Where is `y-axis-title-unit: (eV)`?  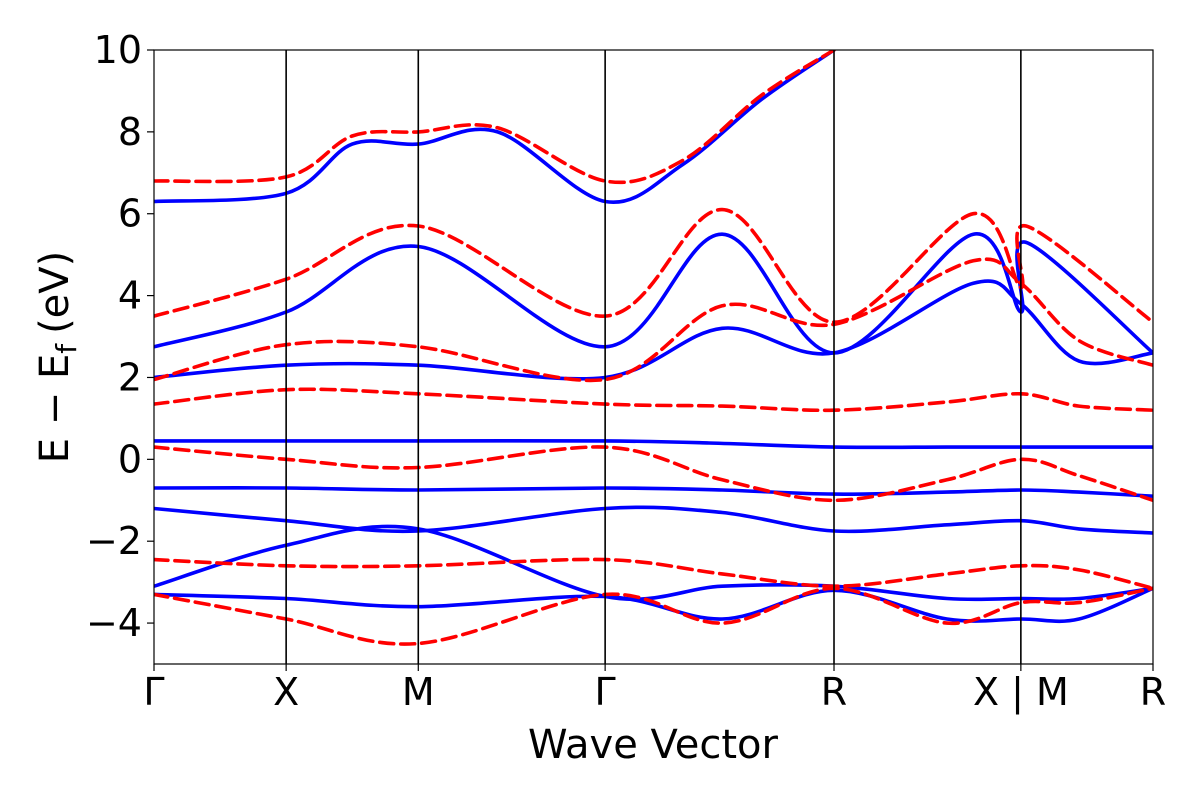 y-axis-title-unit: (eV) is located at coordinates (55, 292).